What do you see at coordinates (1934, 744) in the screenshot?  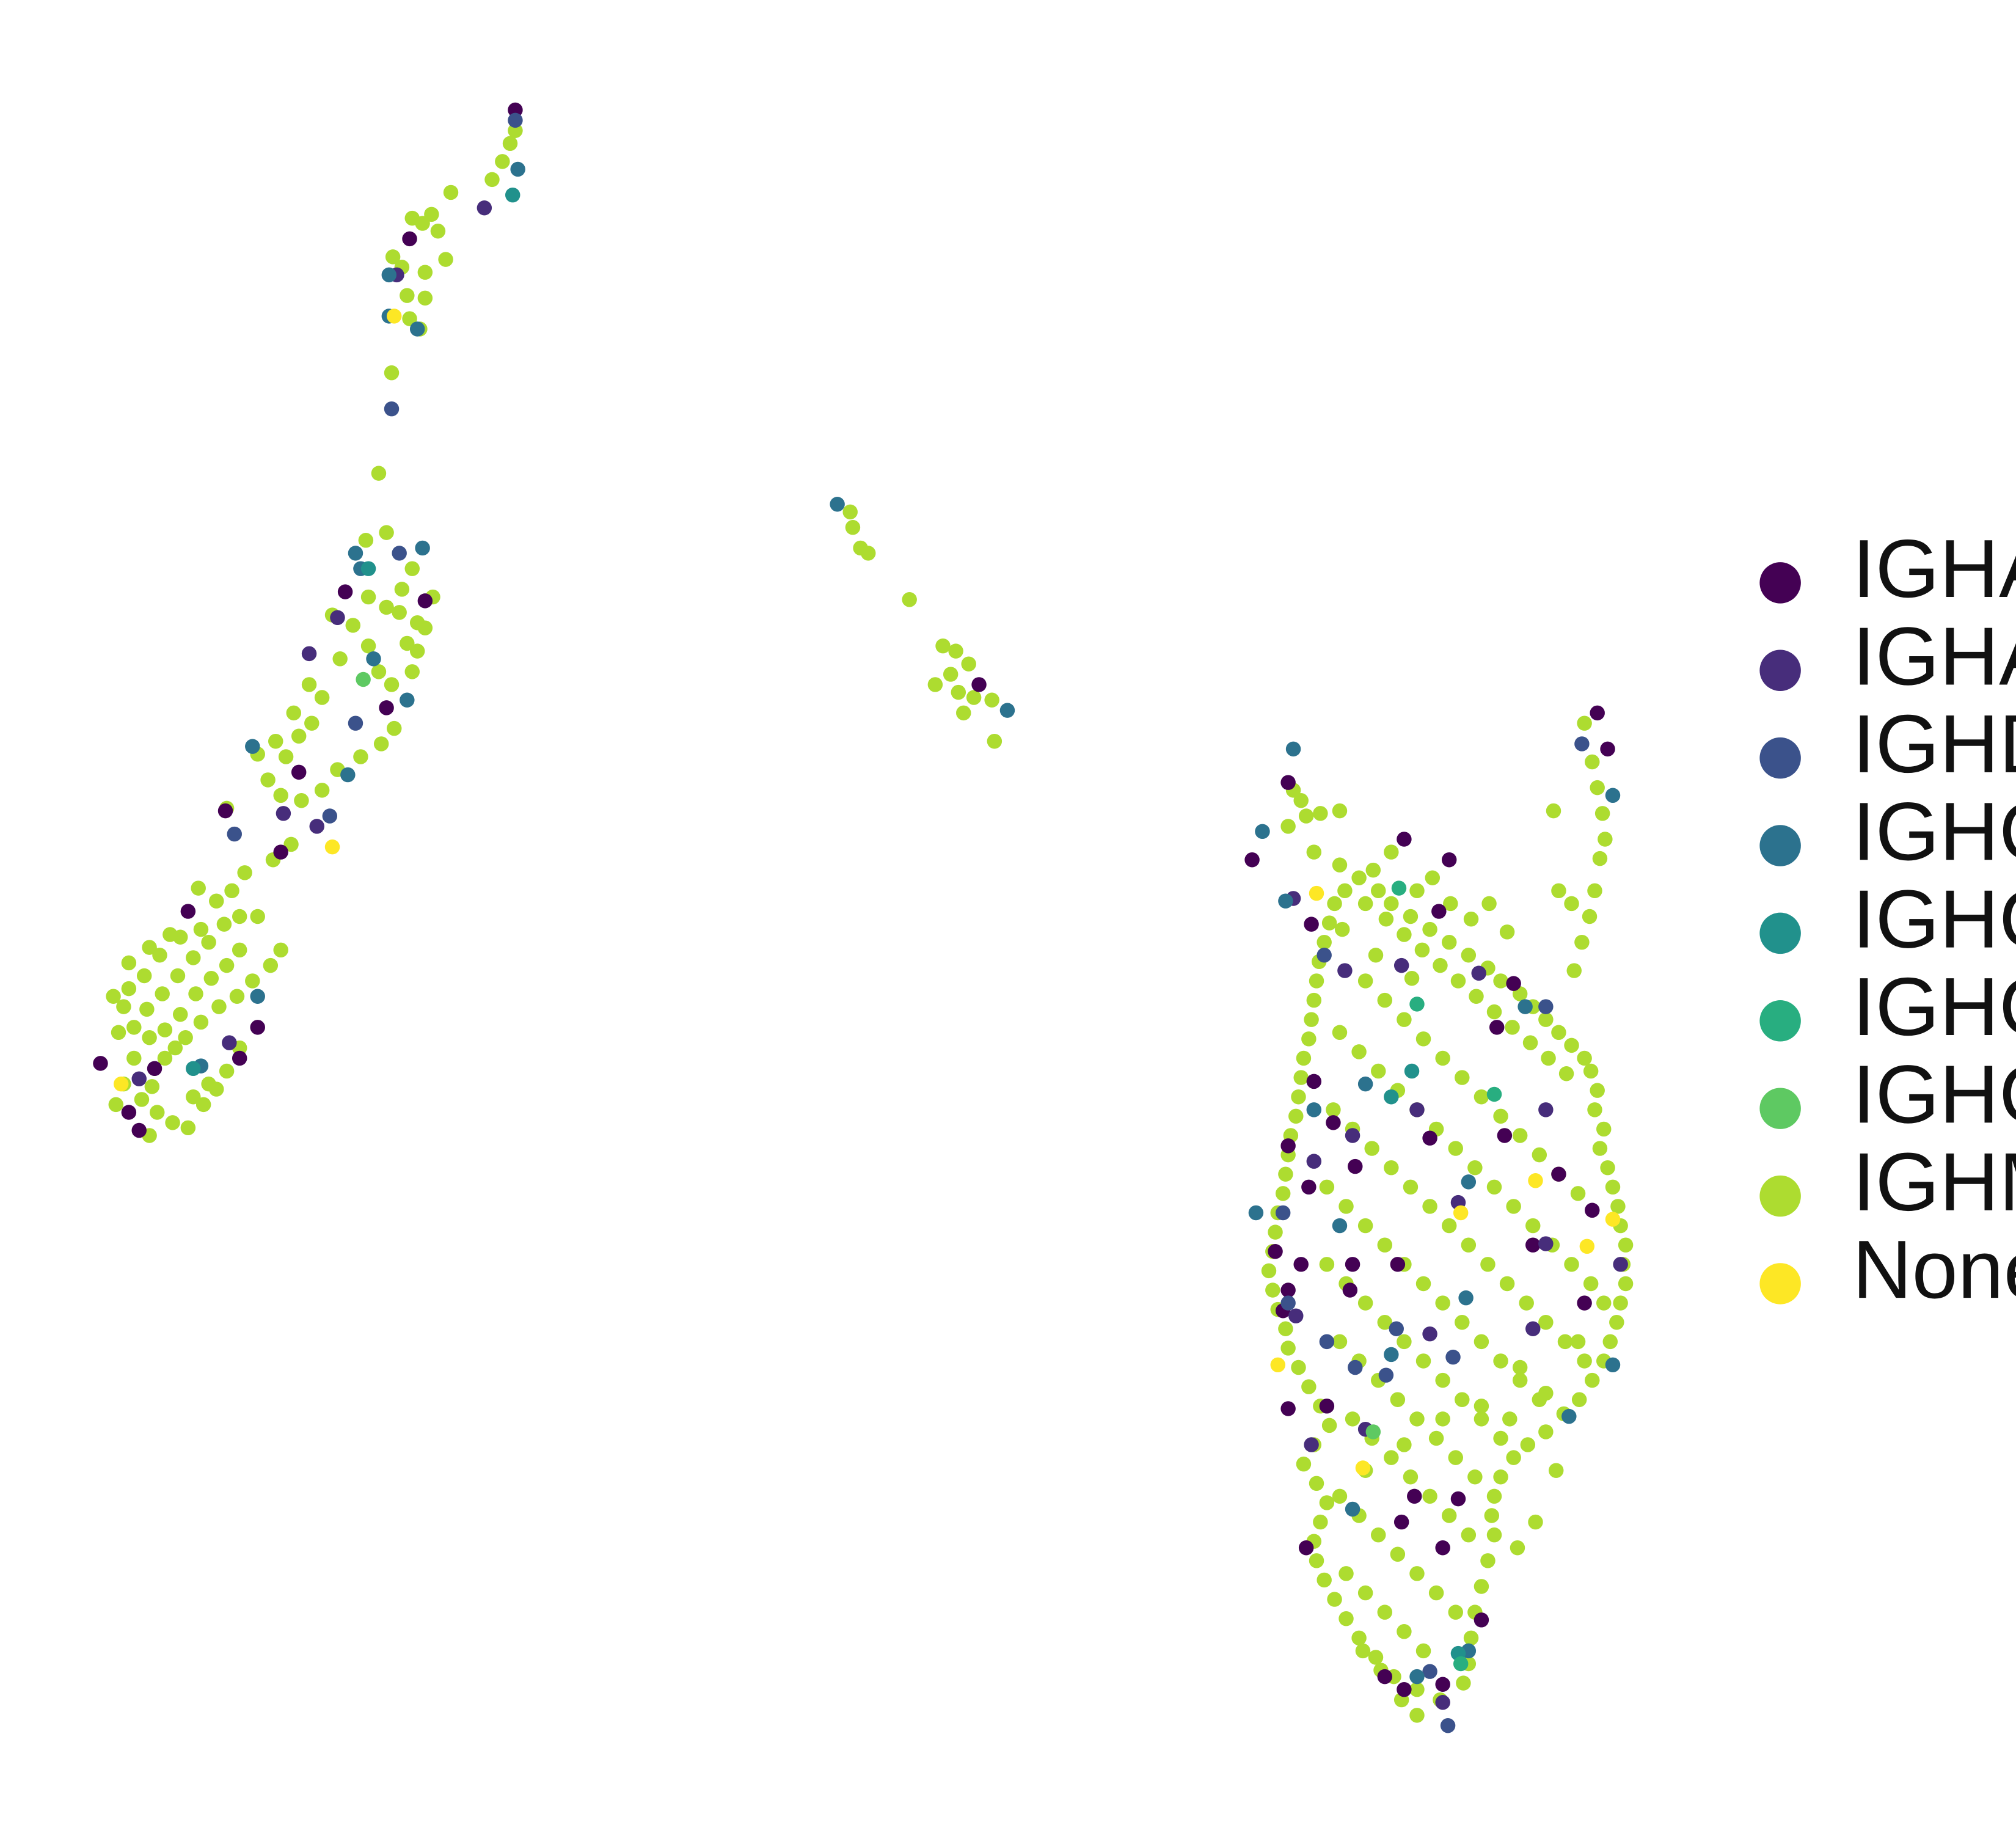 I see `legend-label-ighd: IGHD` at bounding box center [1934, 744].